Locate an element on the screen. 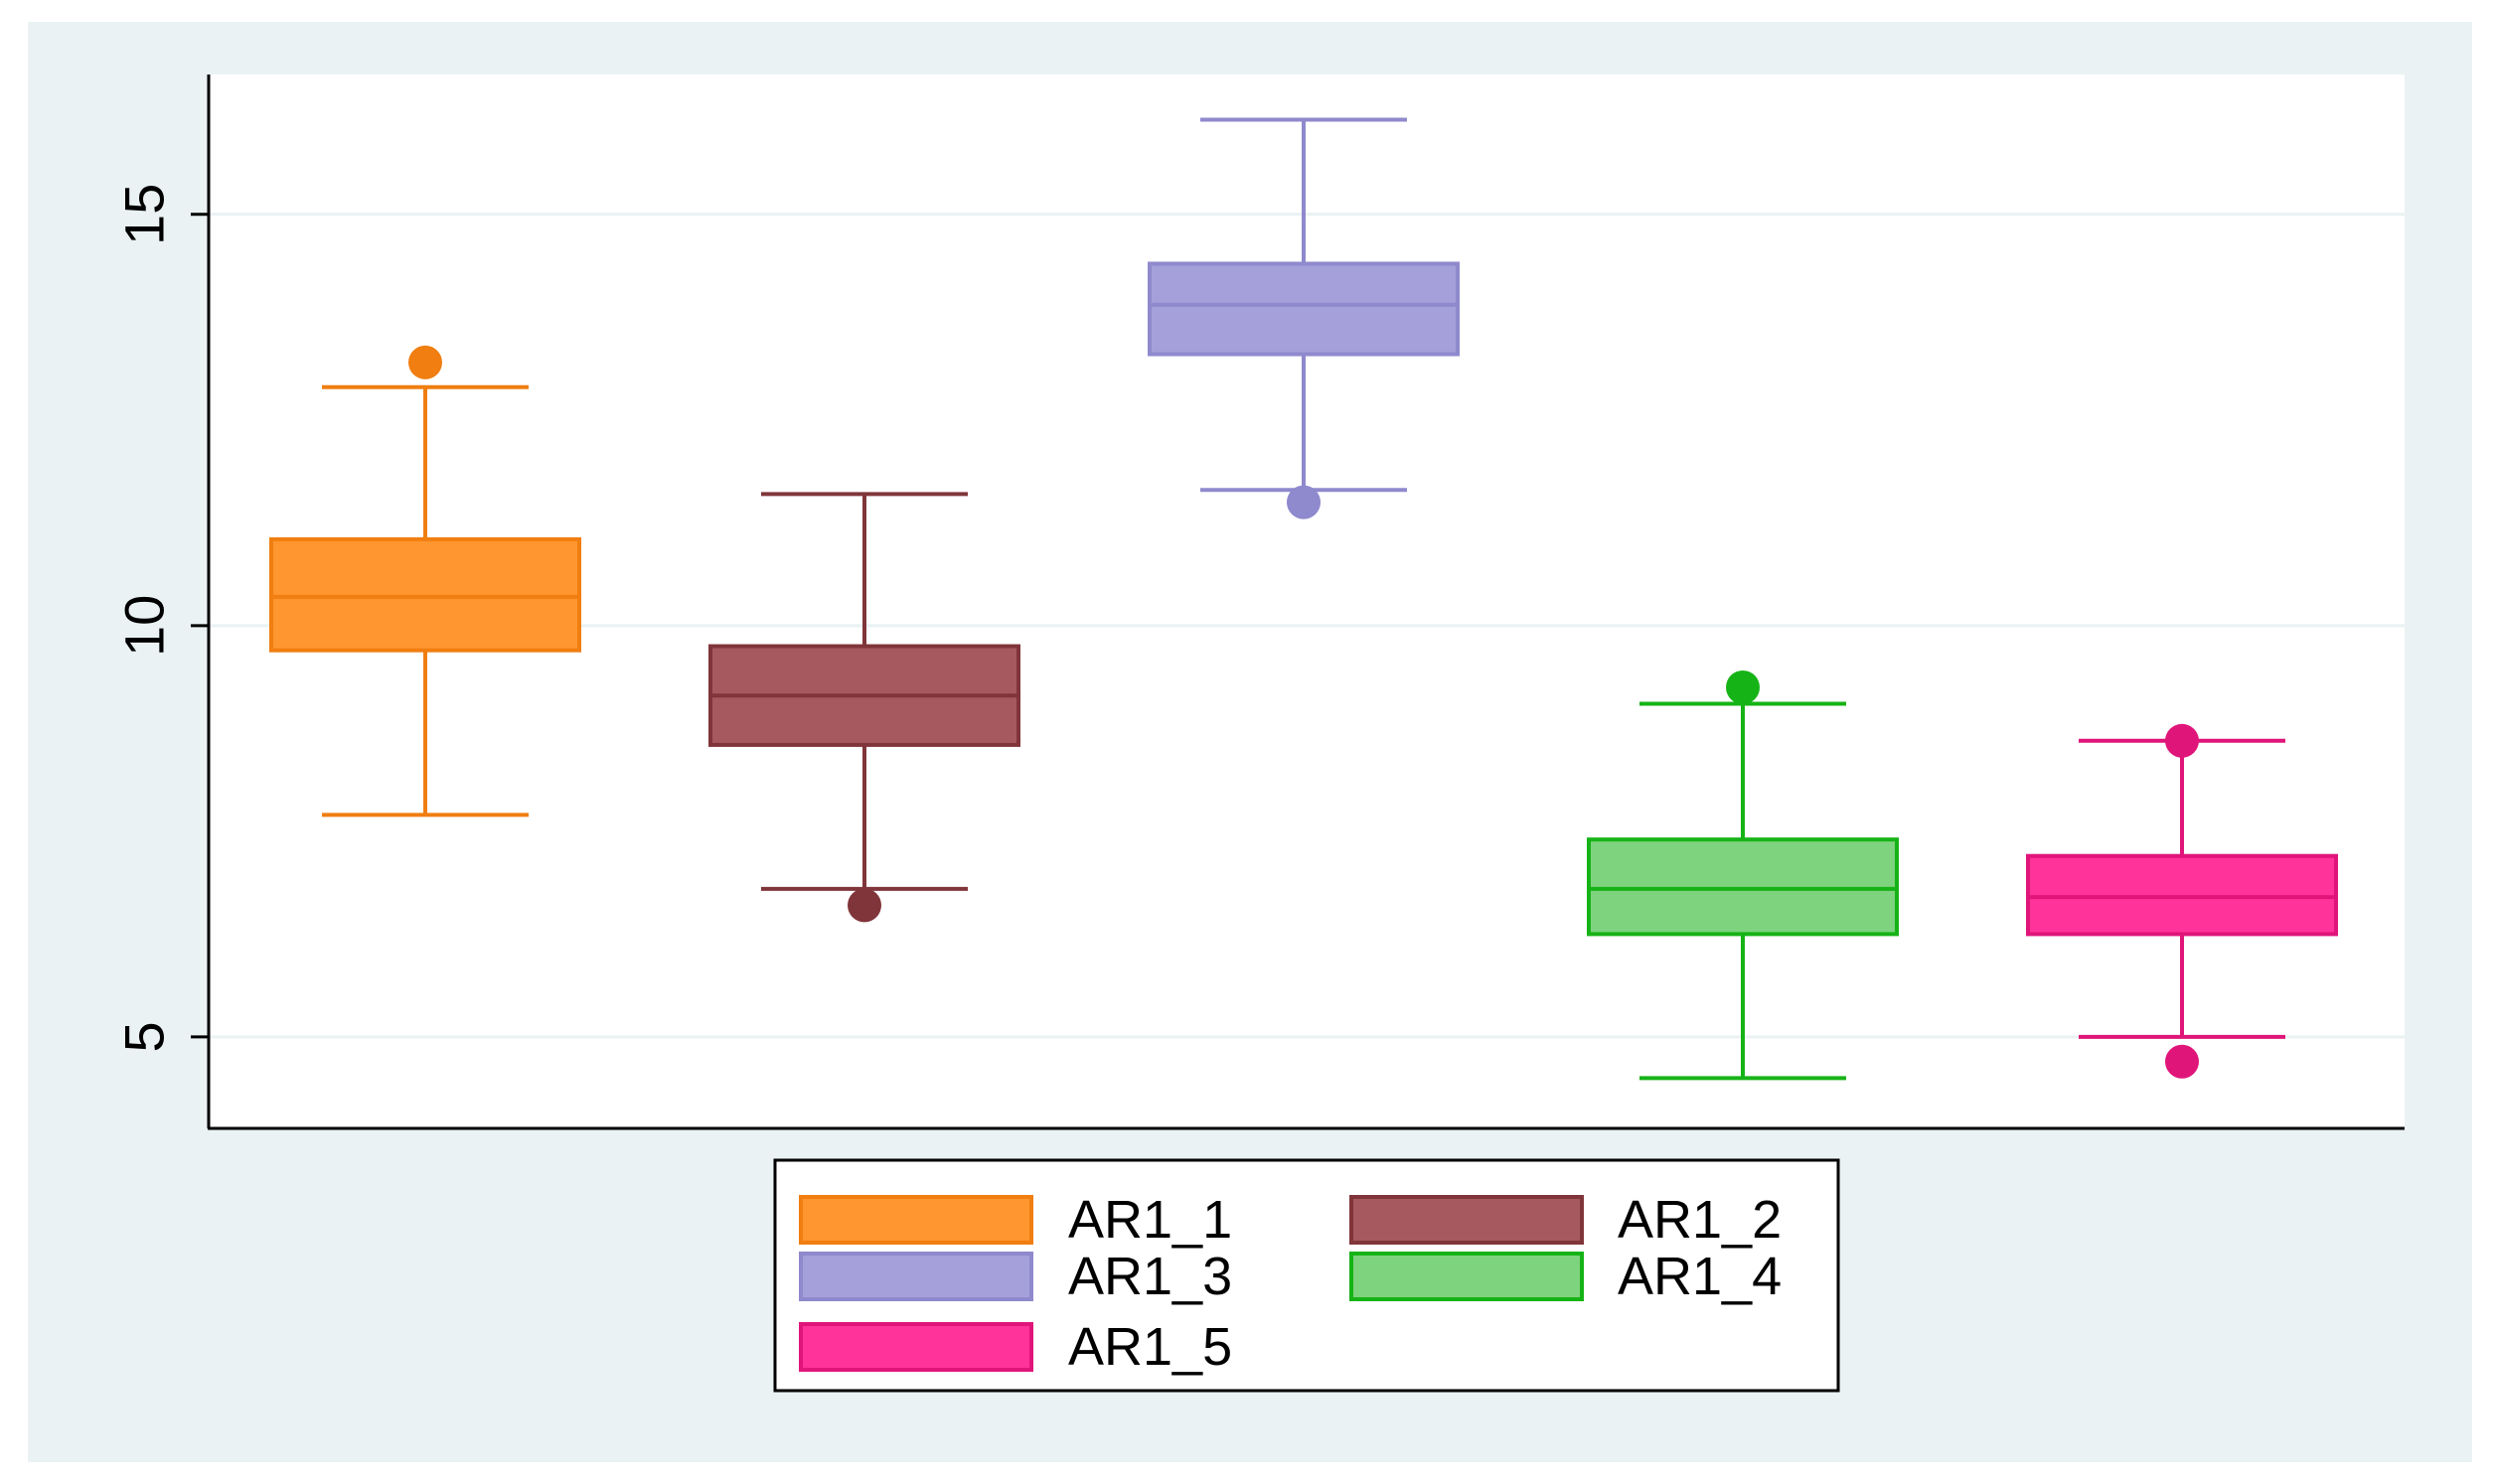 The width and height of the screenshot is (2494, 1484). legend-label: AR1_2 is located at coordinates (1700, 1220).